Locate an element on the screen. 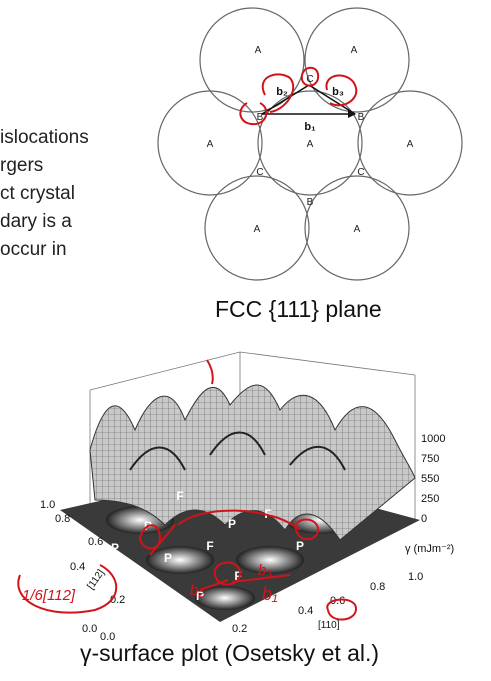 The image size is (491, 681). y-tick: 0.4 is located at coordinates (77, 567).